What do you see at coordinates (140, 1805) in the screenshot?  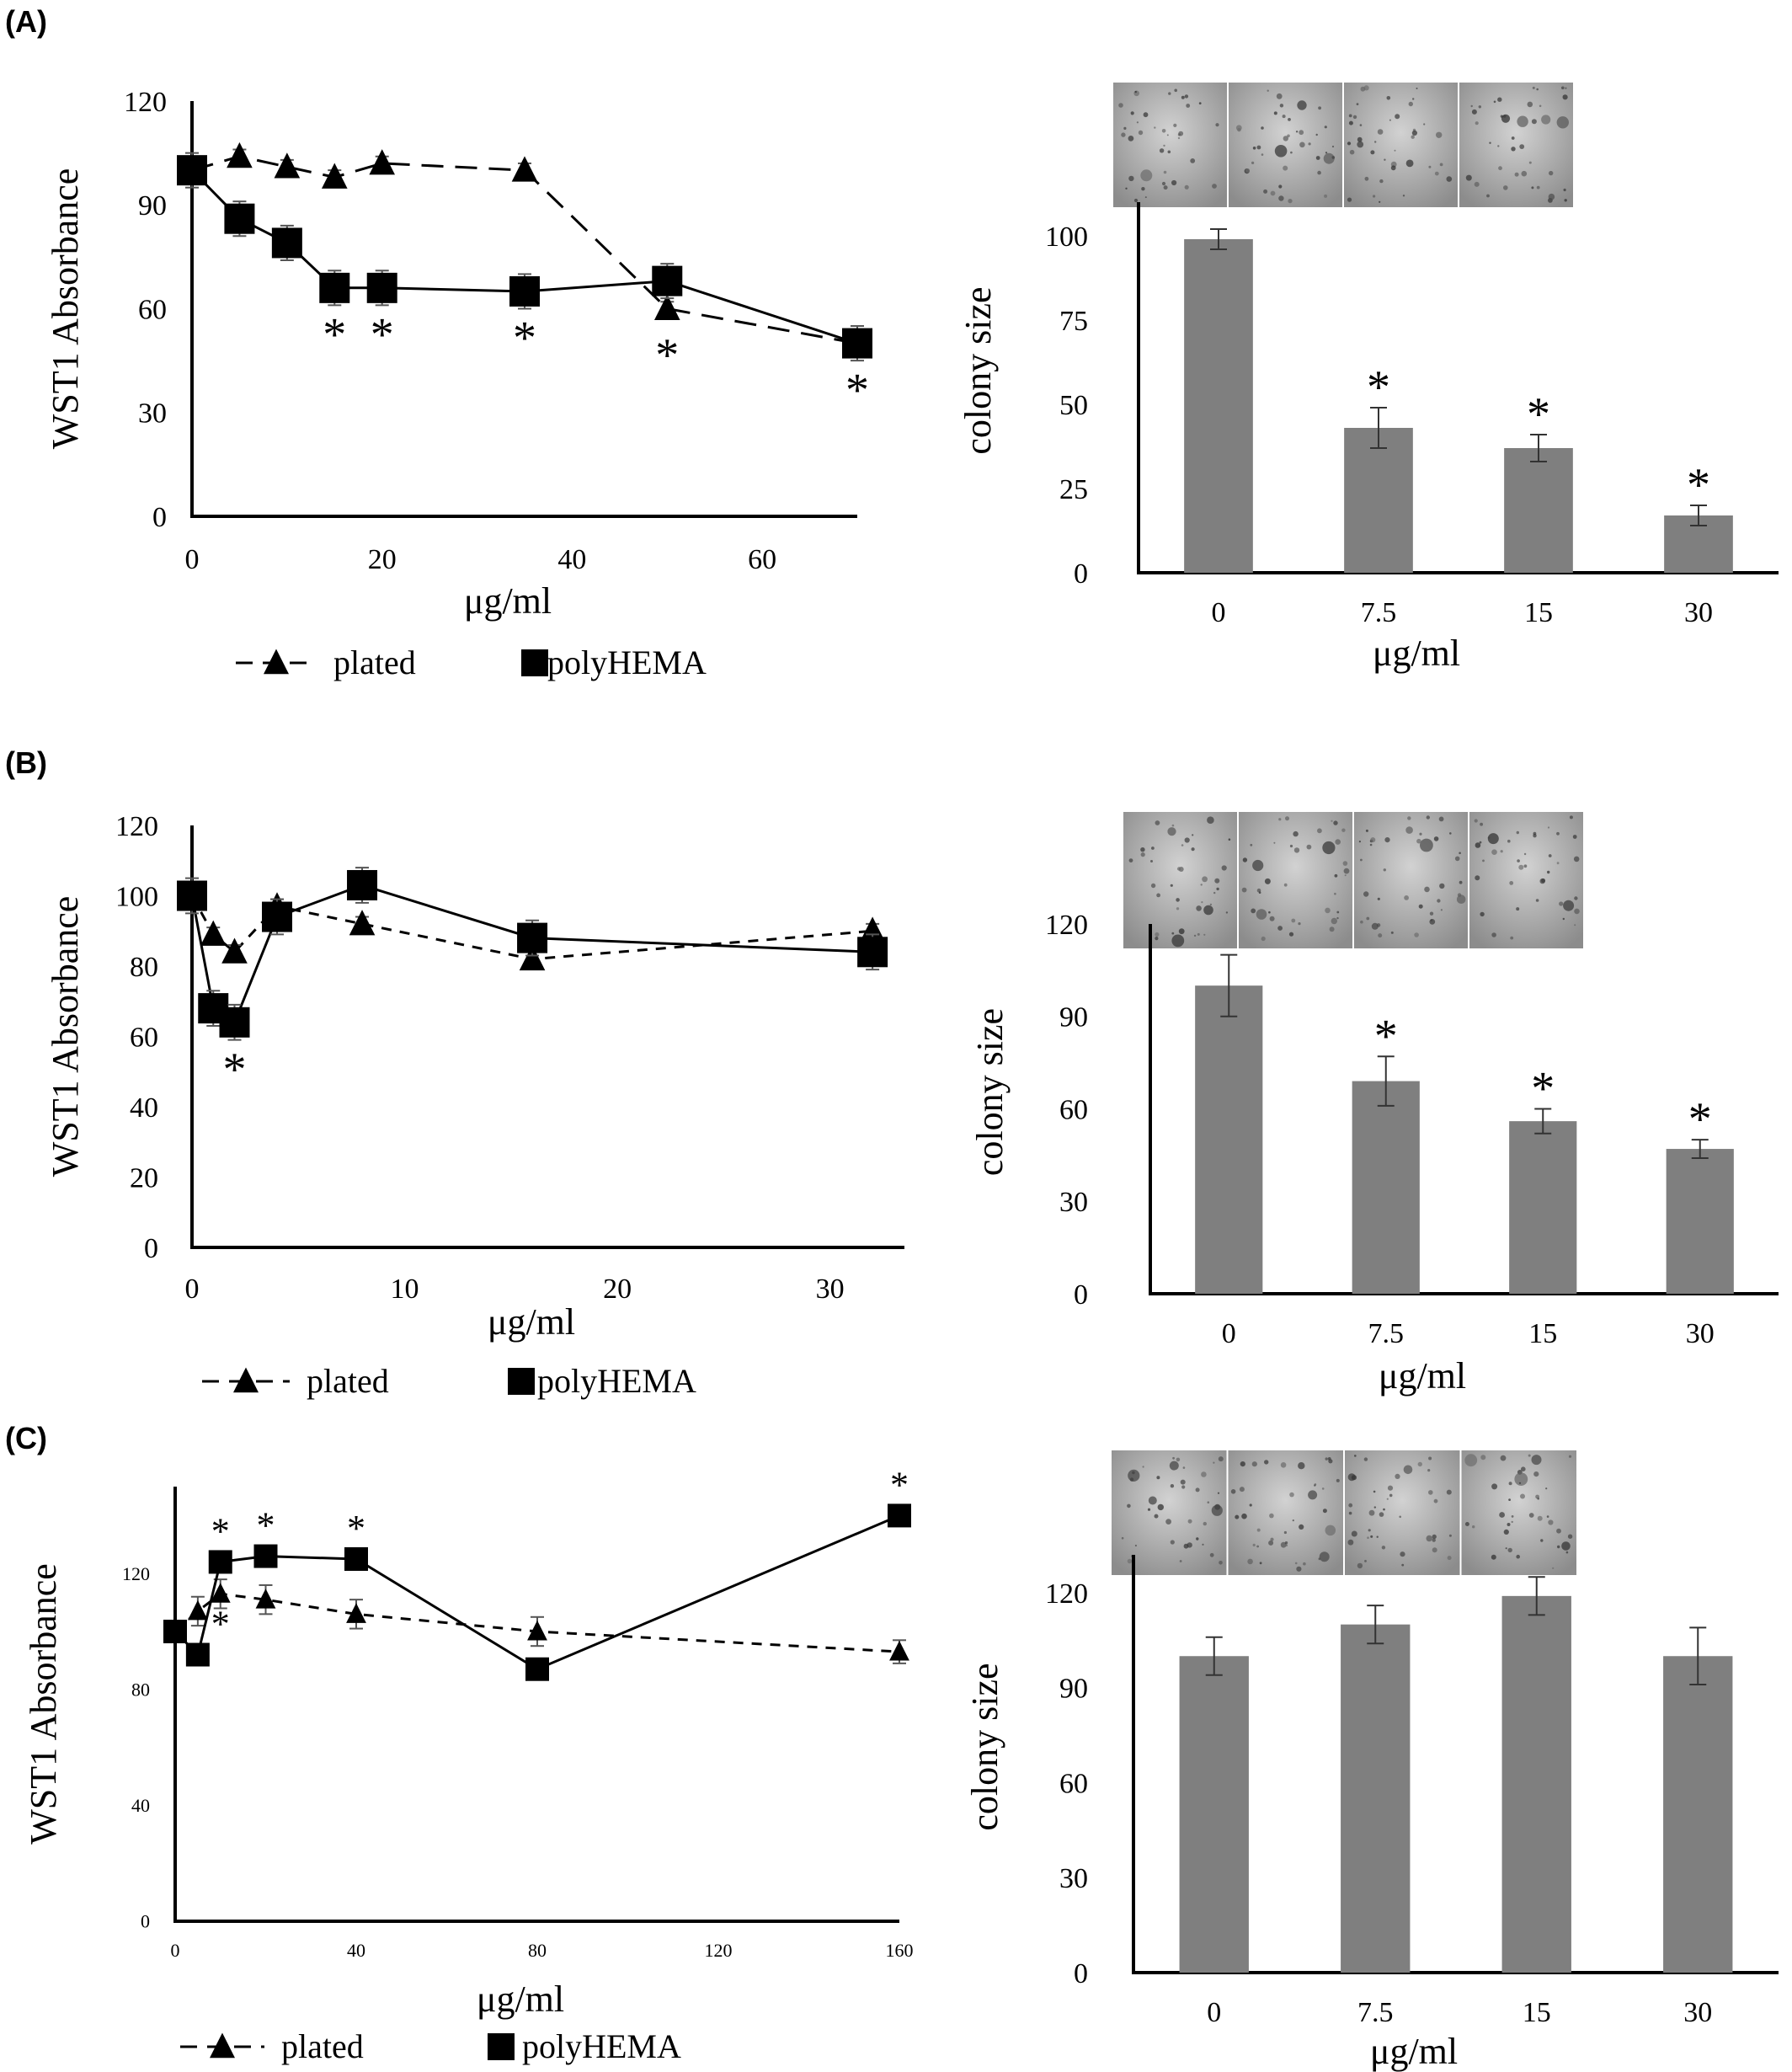 I see `y-tick-label: 40` at bounding box center [140, 1805].